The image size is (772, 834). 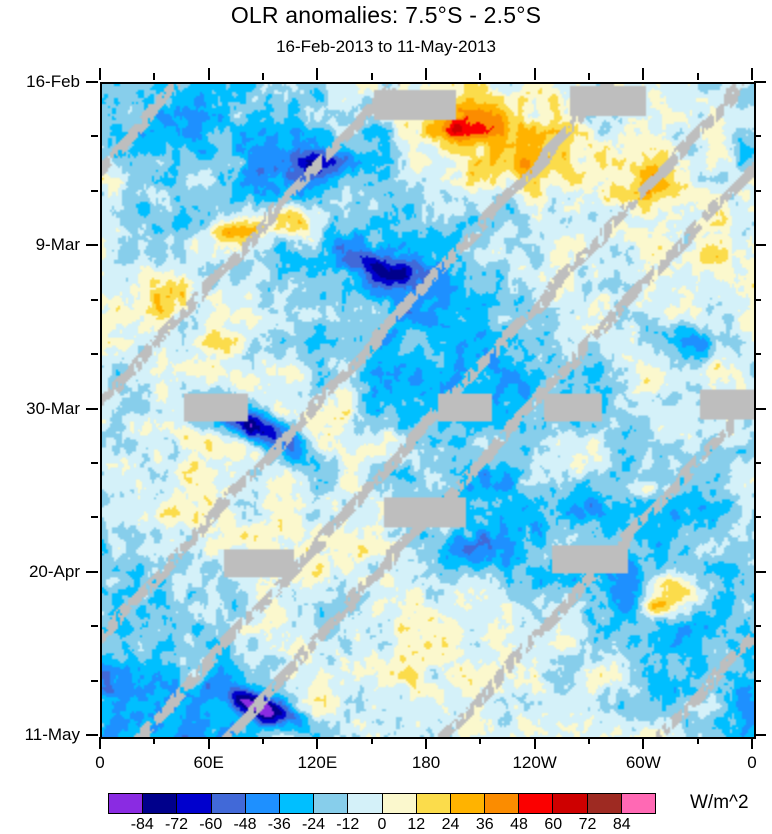 What do you see at coordinates (426, 762) in the screenshot?
I see `x-axis-label-3: 180` at bounding box center [426, 762].